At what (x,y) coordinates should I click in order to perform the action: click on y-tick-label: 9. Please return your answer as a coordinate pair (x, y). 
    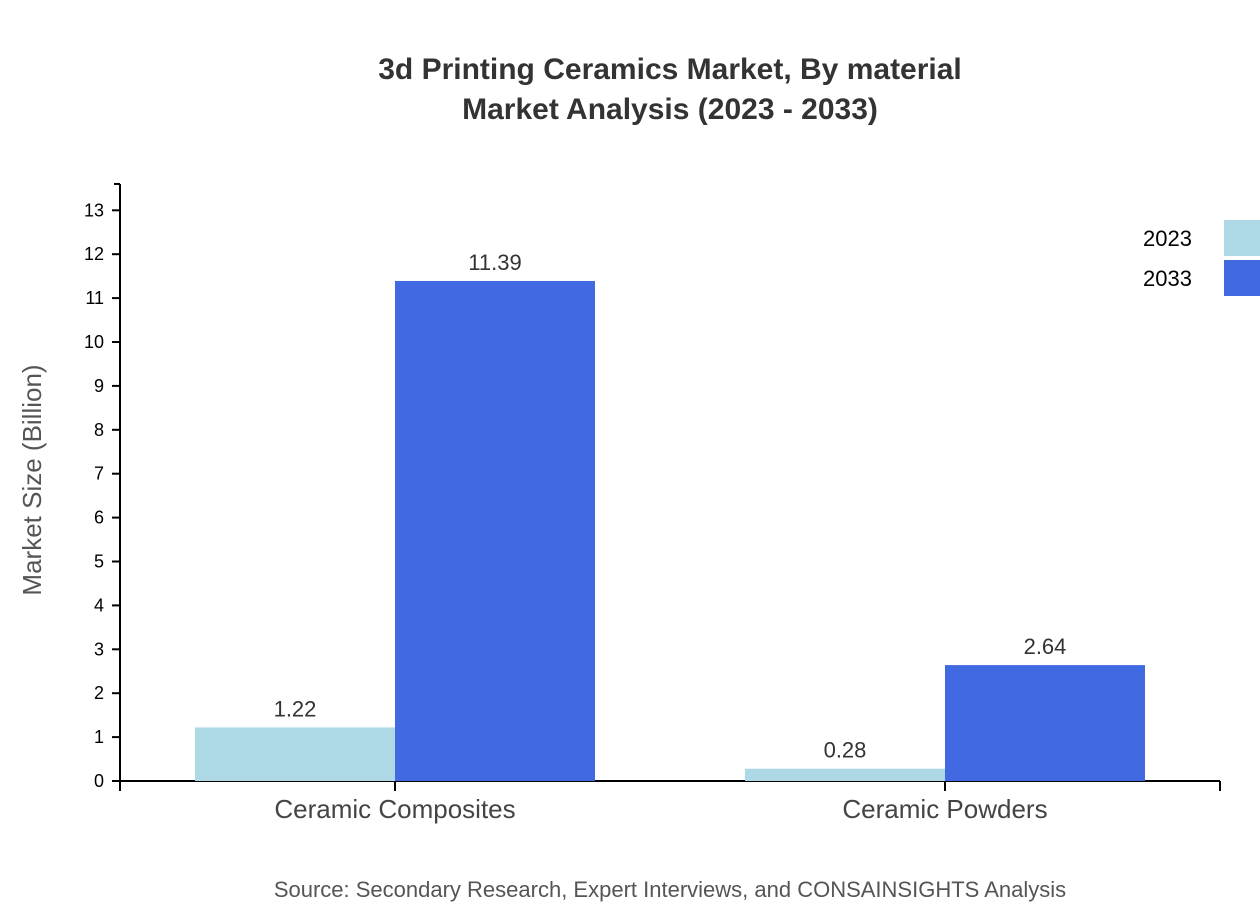
    Looking at the image, I should click on (99, 386).